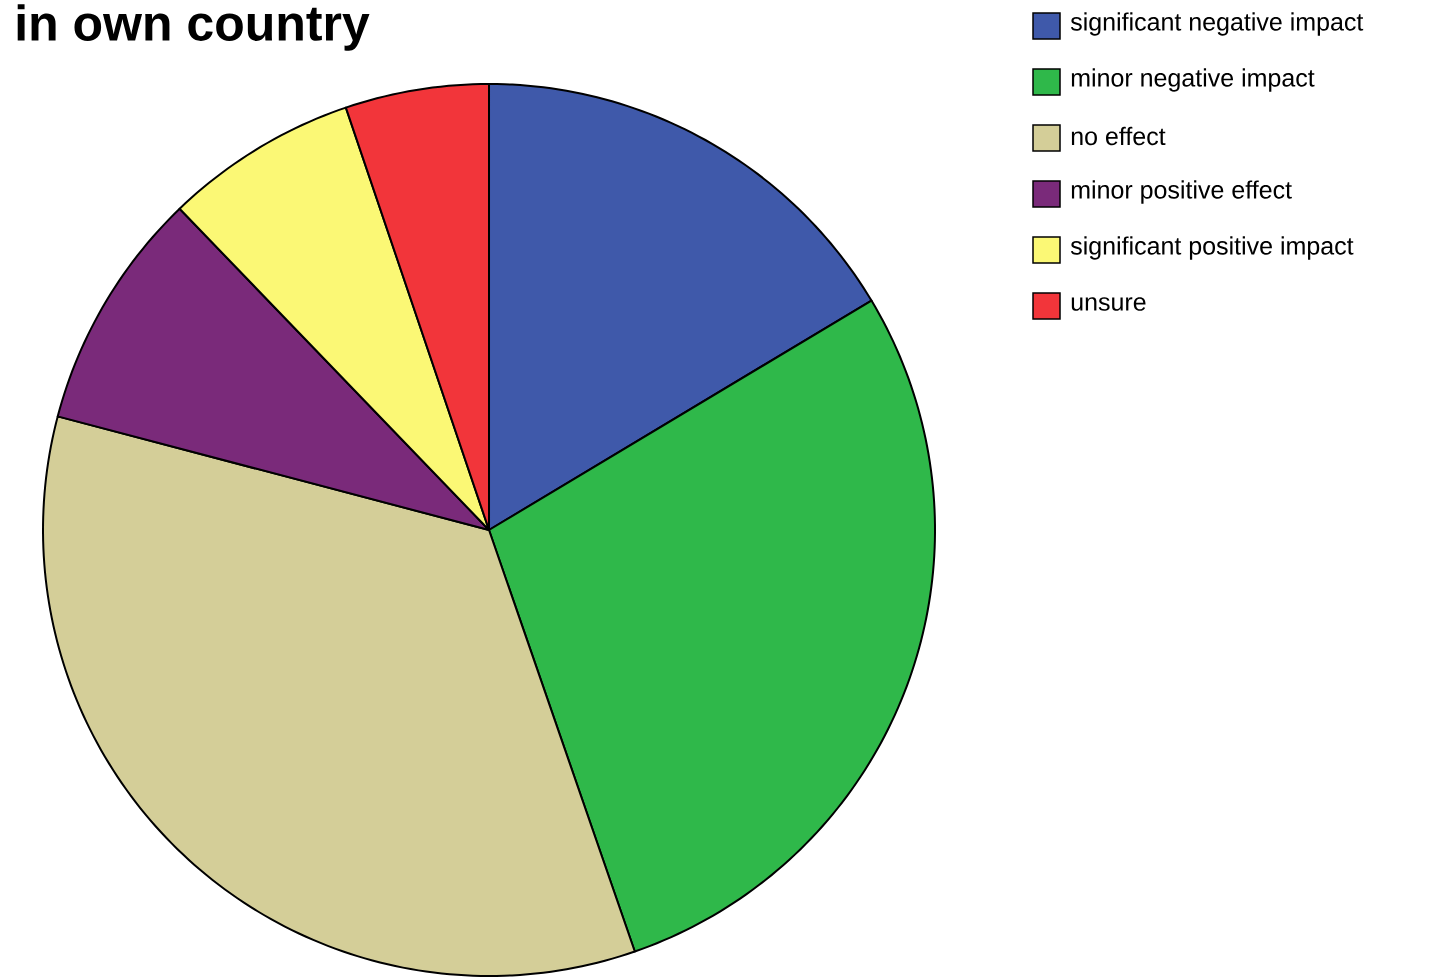 This screenshot has height=977, width=1454. I want to click on legend-label: minor positive effect, so click(1181, 192).